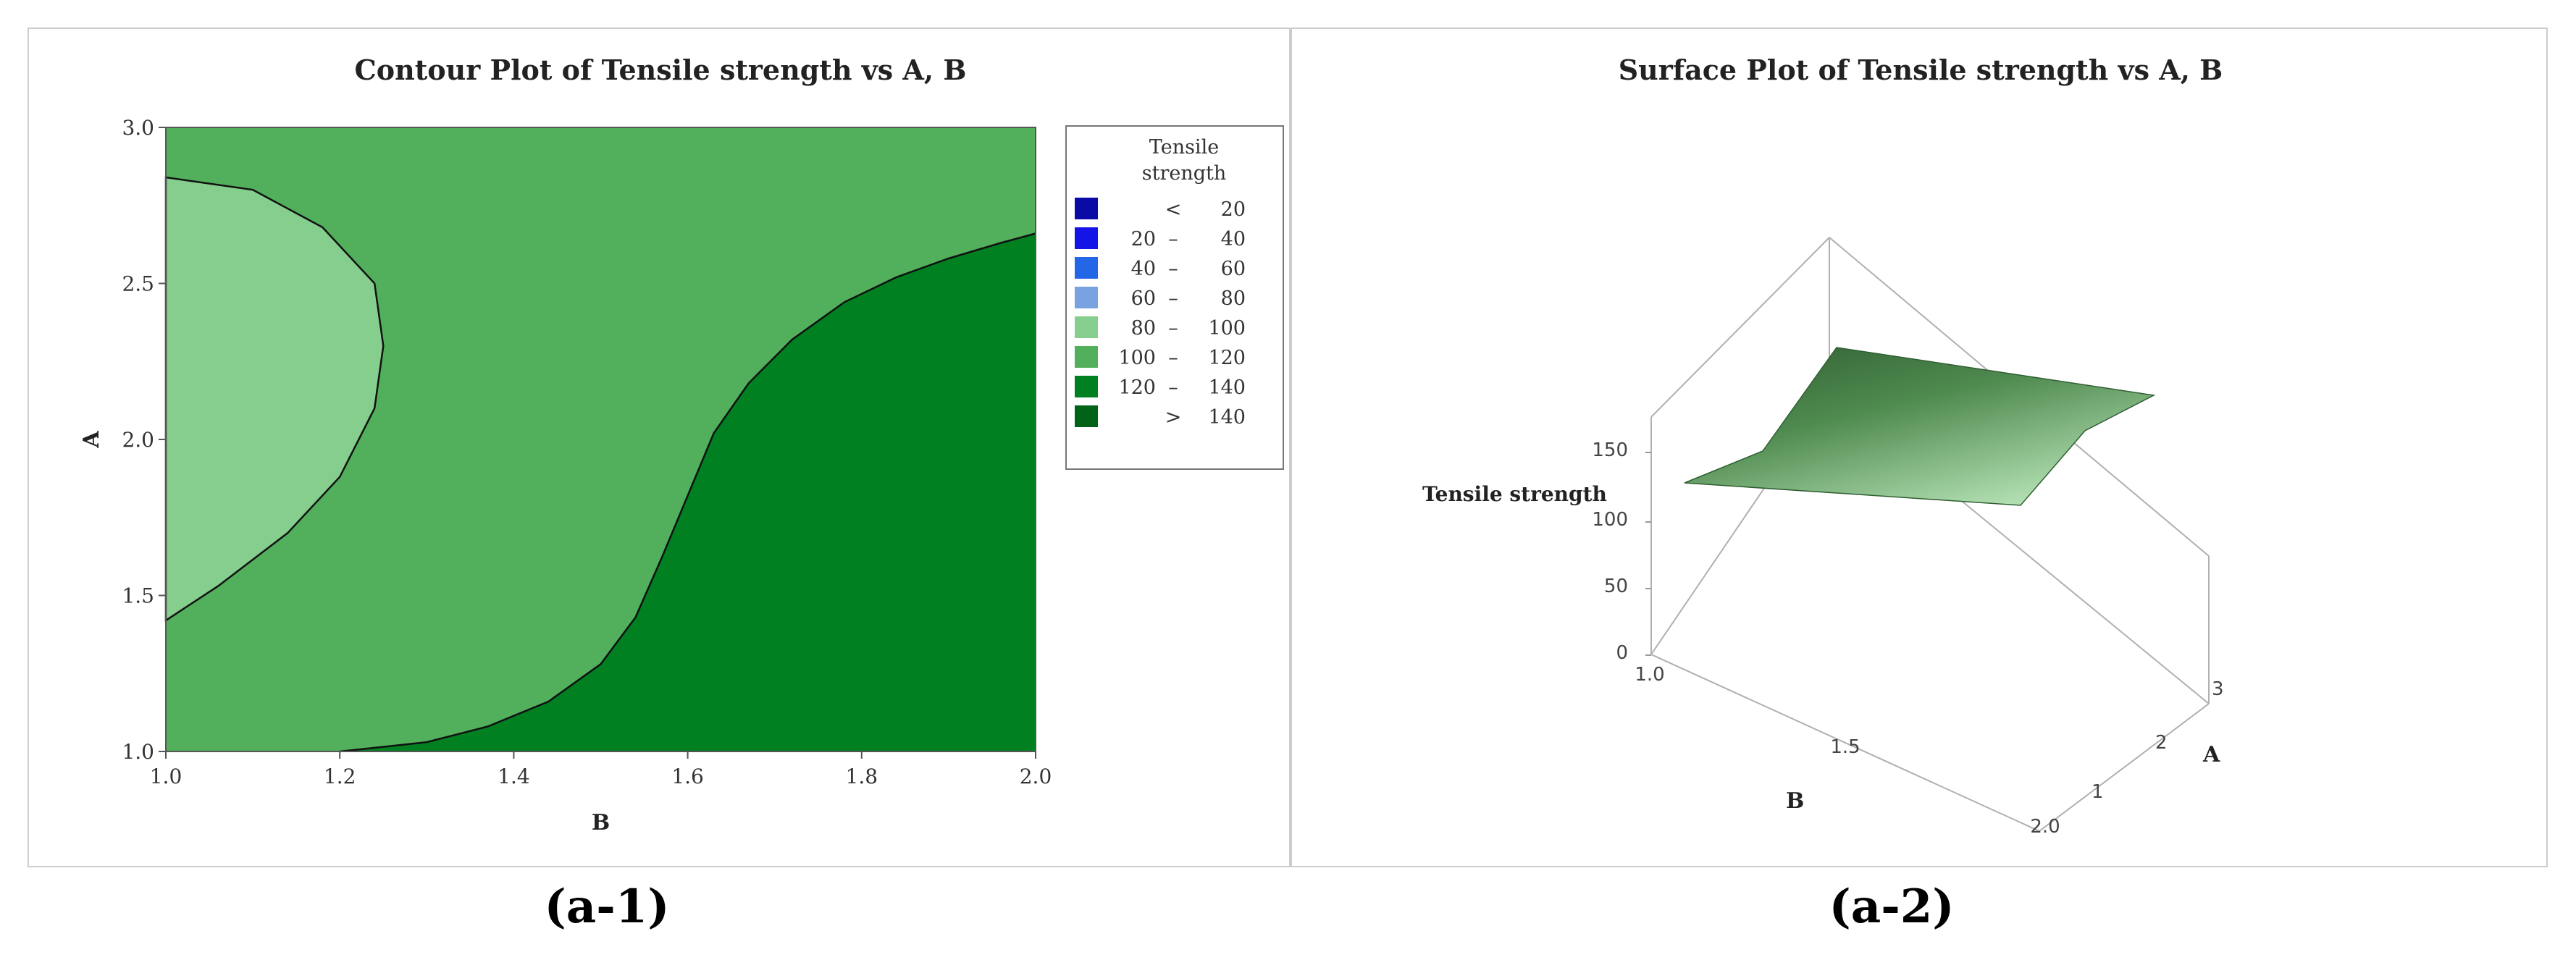 The image size is (2576, 973). Describe the element at coordinates (2161, 743) in the screenshot. I see `y-tick-label: 2` at that location.